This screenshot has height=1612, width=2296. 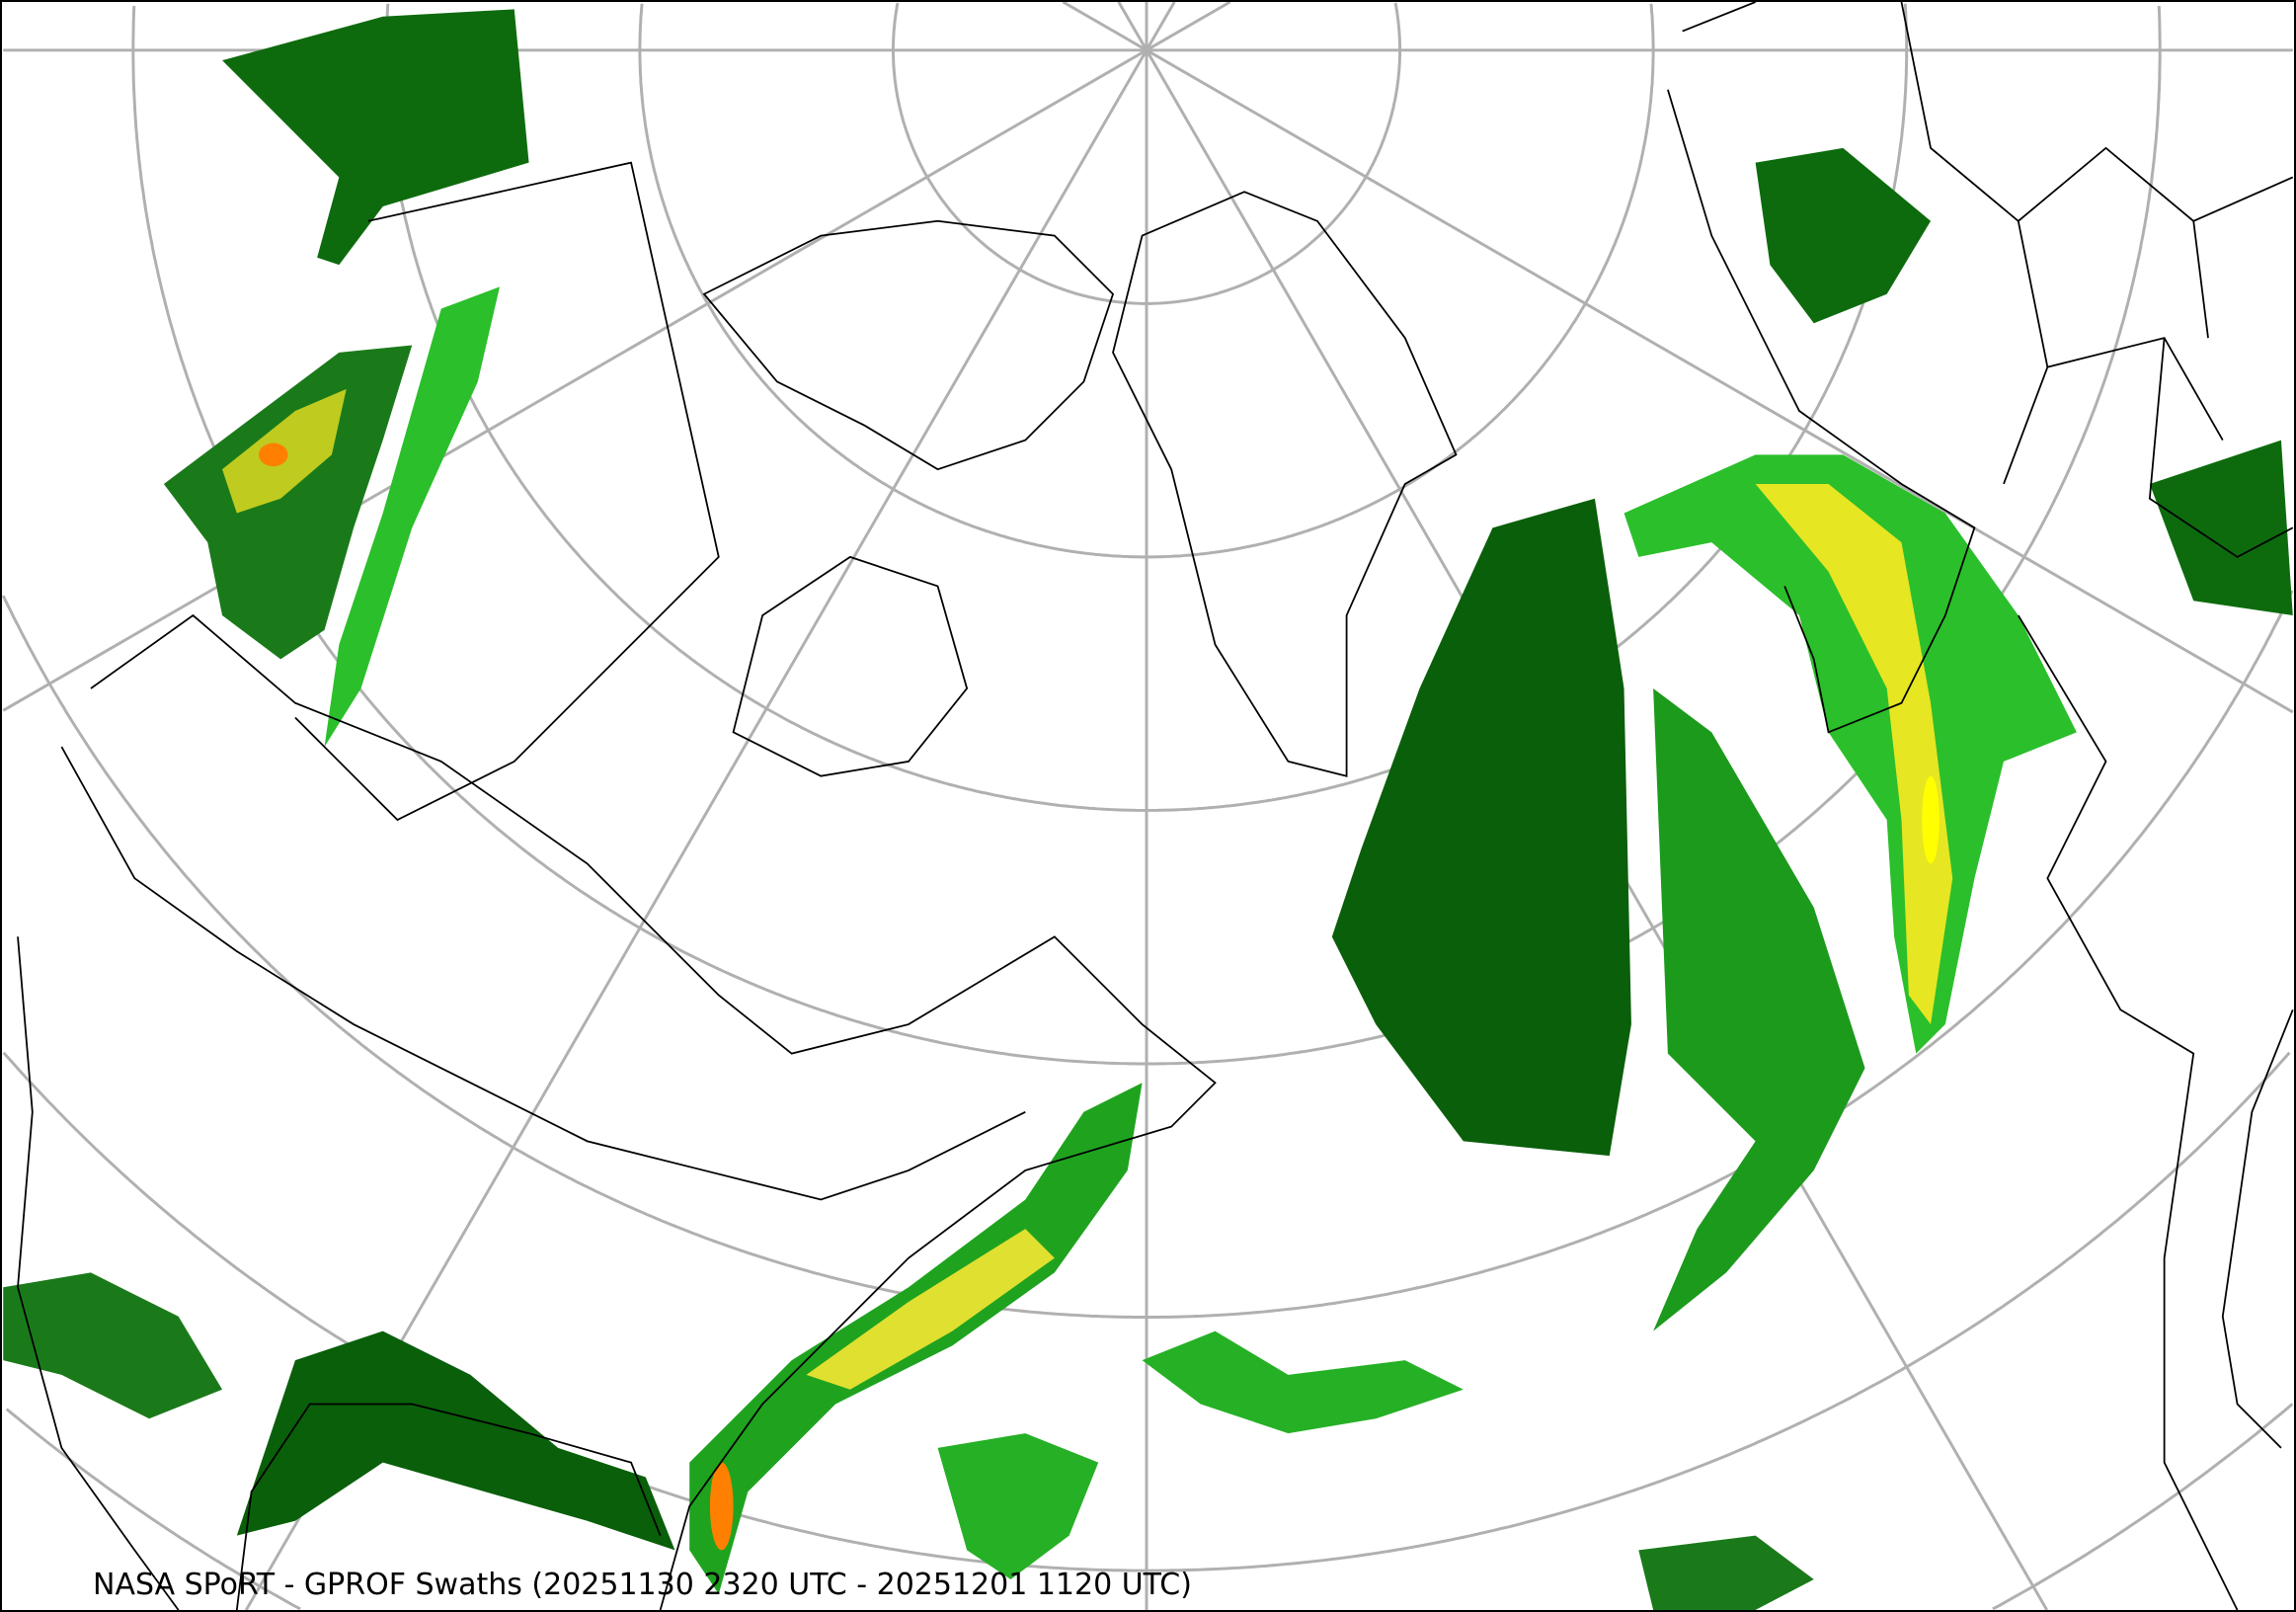 I want to click on europe-borders, so click(x=2097, y=280).